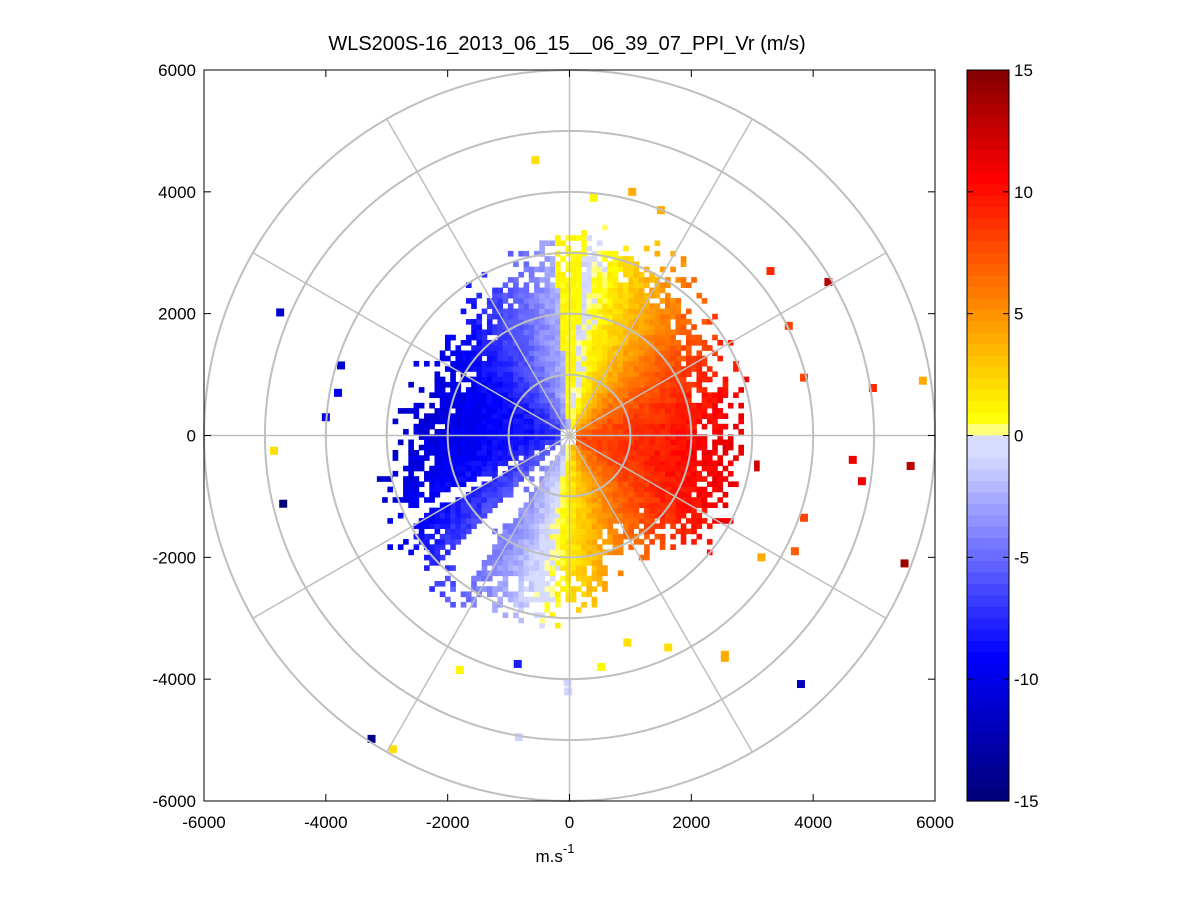 This screenshot has height=901, width=1201. Describe the element at coordinates (1023, 192) in the screenshot. I see `colorbar-tick-label: 10` at that location.